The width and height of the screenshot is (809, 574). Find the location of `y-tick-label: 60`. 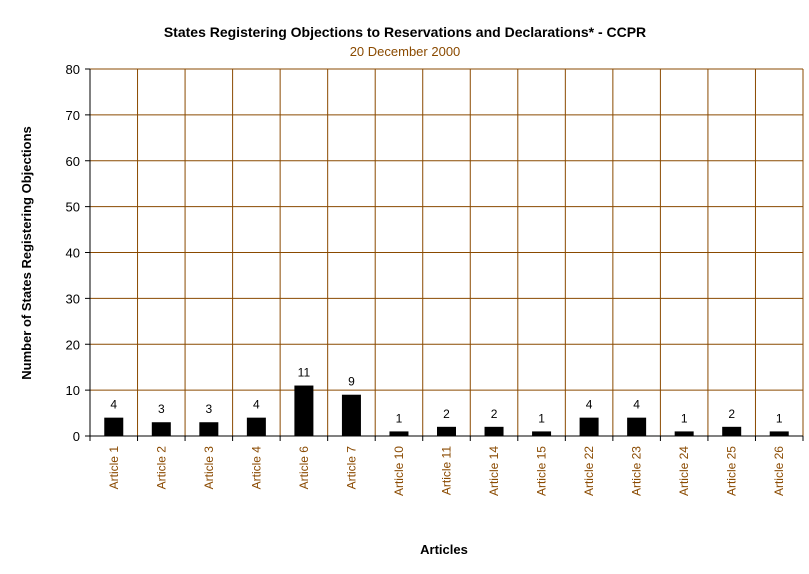

y-tick-label: 60 is located at coordinates (73, 161).